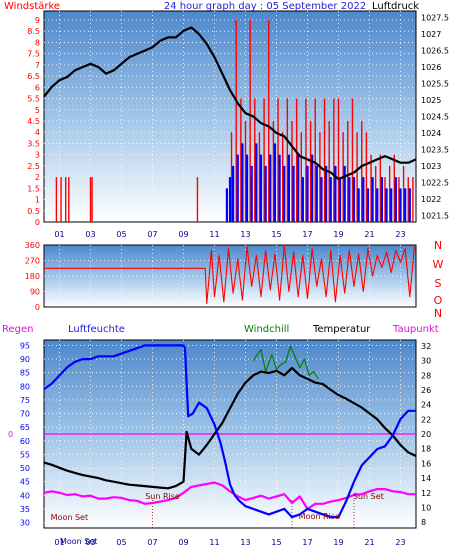  What do you see at coordinates (438, 283) in the screenshot?
I see `compass-label-2: S` at bounding box center [438, 283].